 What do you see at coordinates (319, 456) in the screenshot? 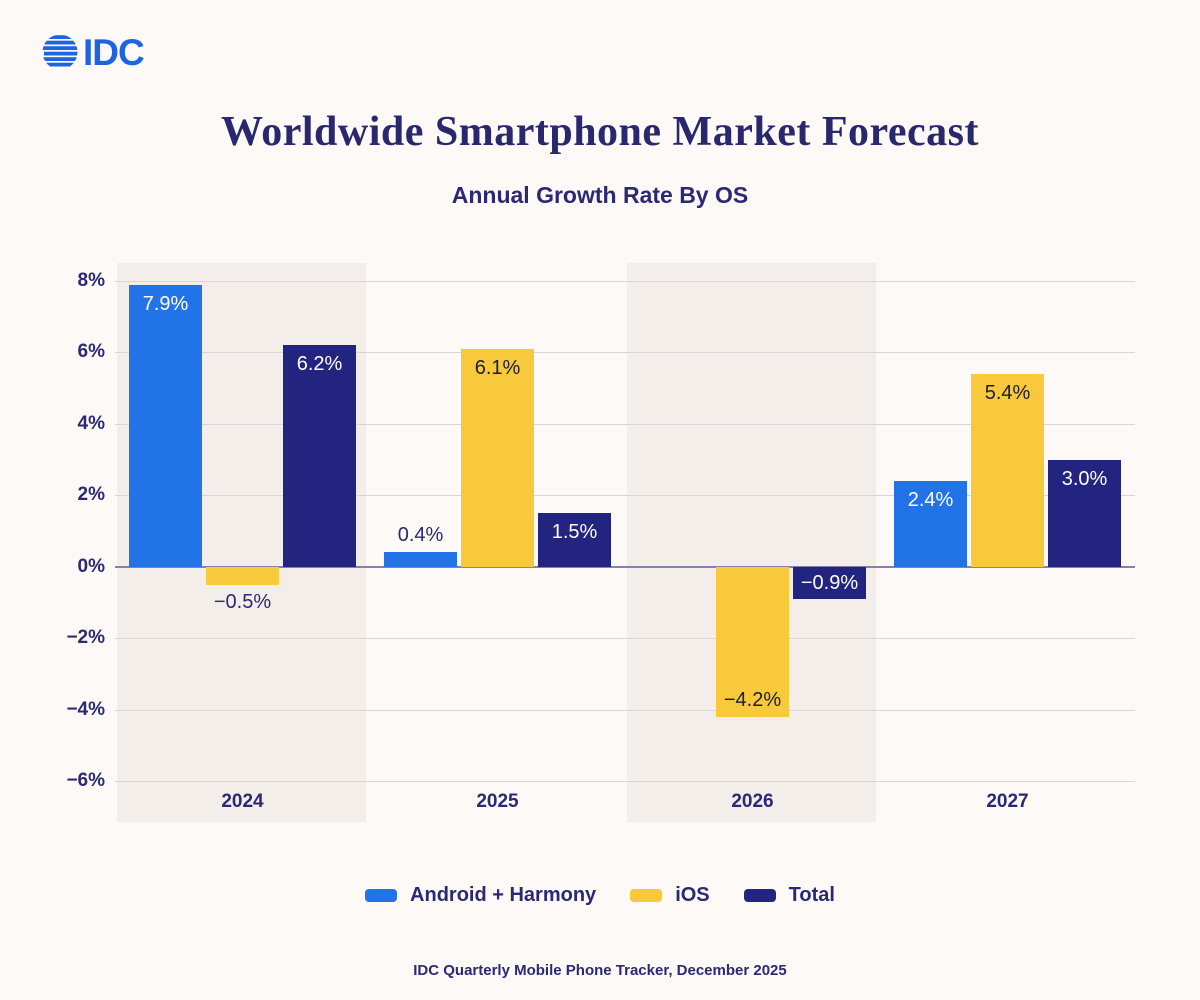
I see `bar-total-2024` at bounding box center [319, 456].